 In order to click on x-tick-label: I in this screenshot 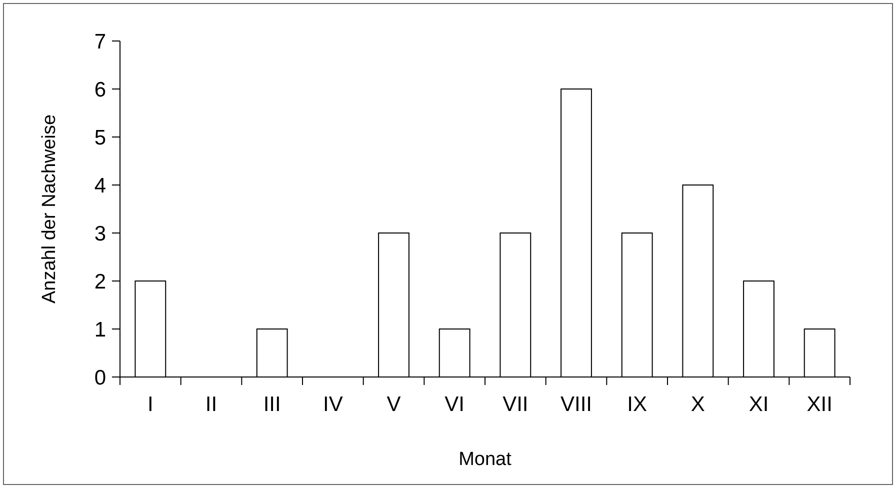, I will do `click(150, 404)`.